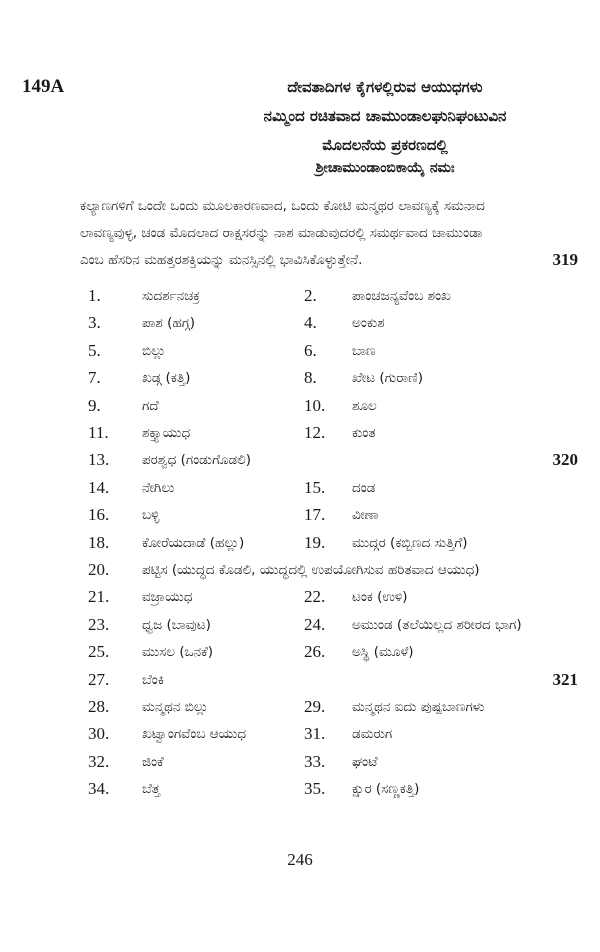  I want to click on item-number: 20., so click(99, 569).